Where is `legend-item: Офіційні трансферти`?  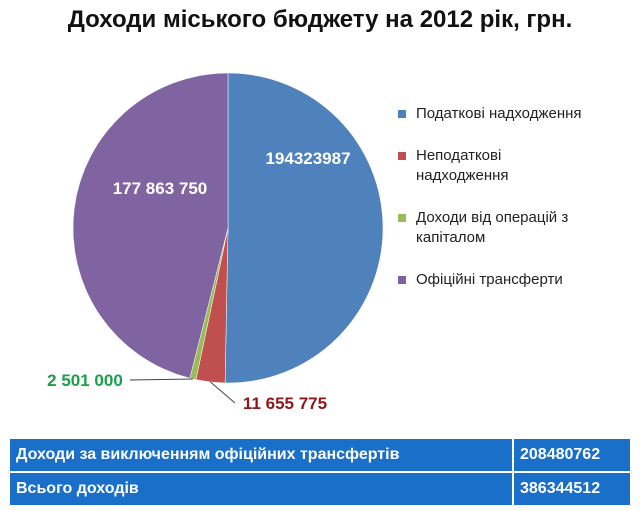
legend-item: Офіційні трансферти is located at coordinates (498, 280).